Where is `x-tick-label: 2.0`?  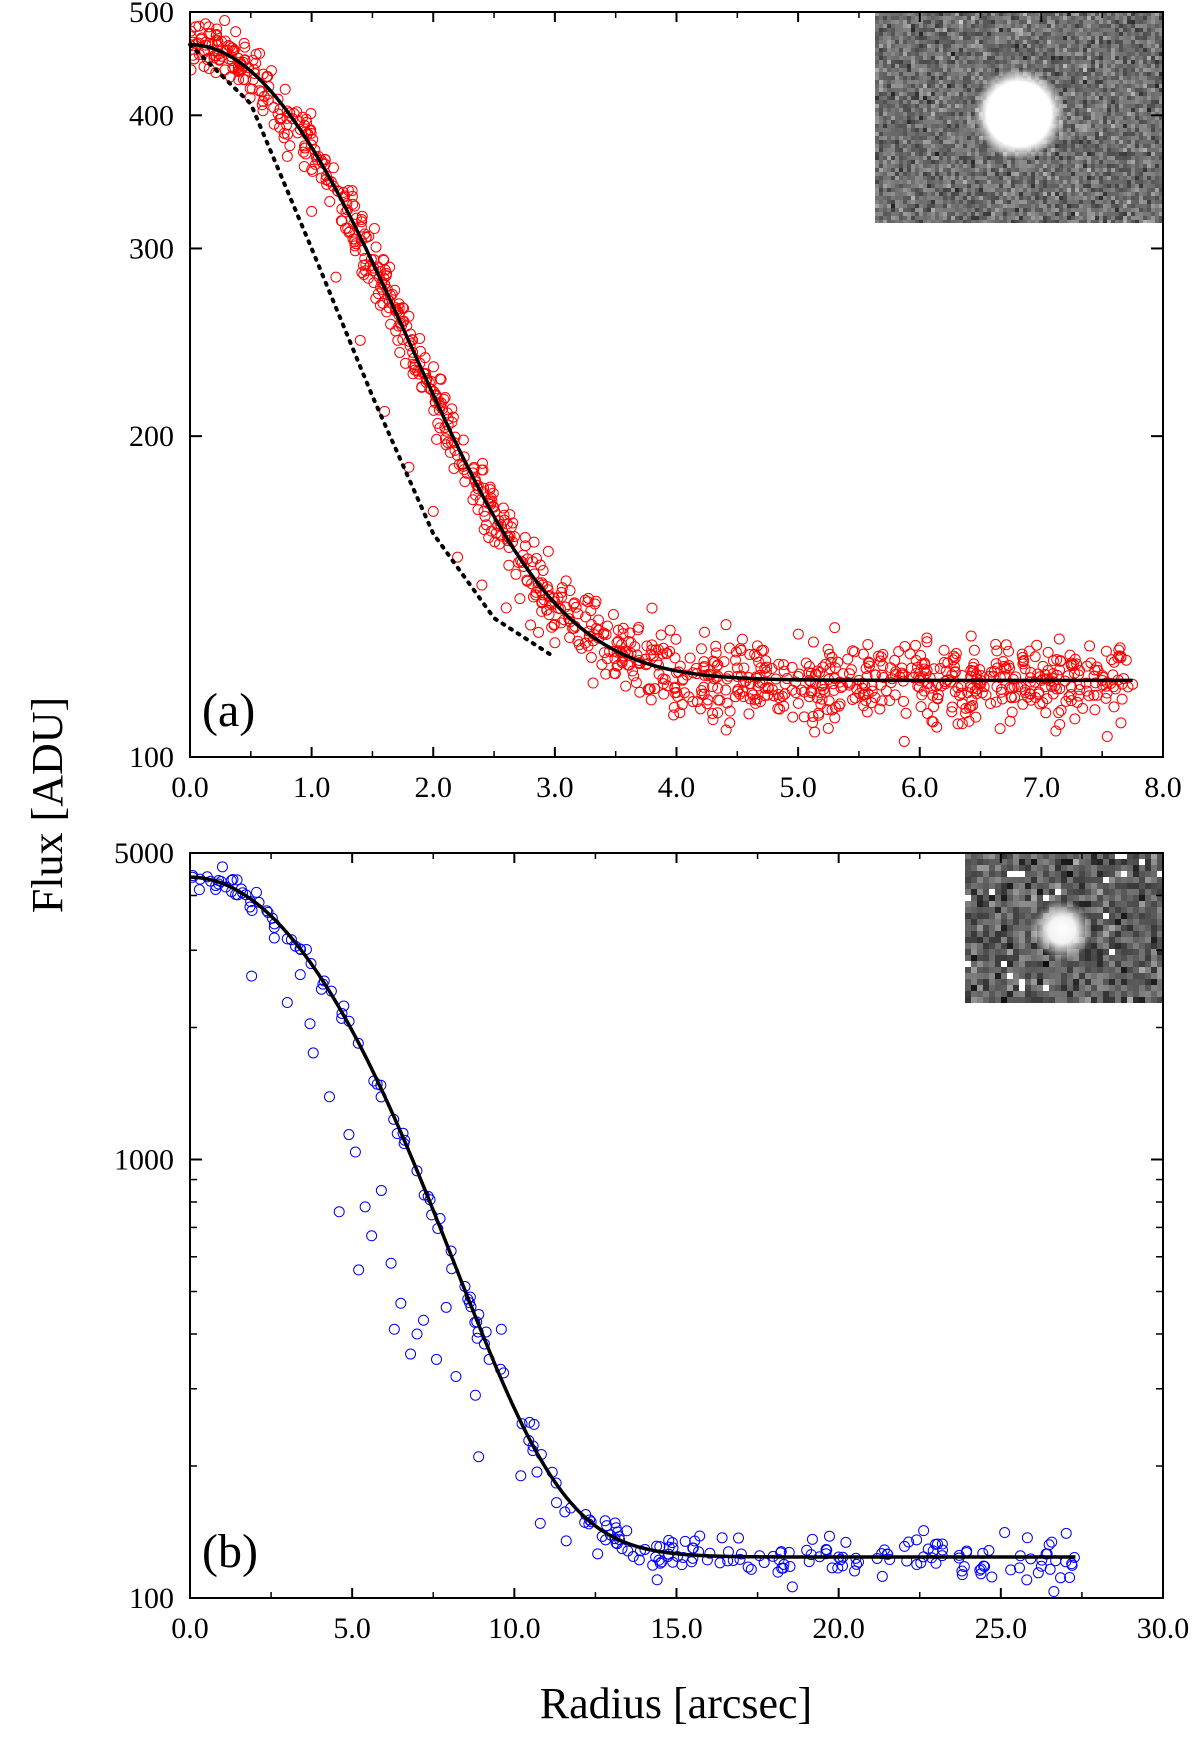
x-tick-label: 2.0 is located at coordinates (434, 787).